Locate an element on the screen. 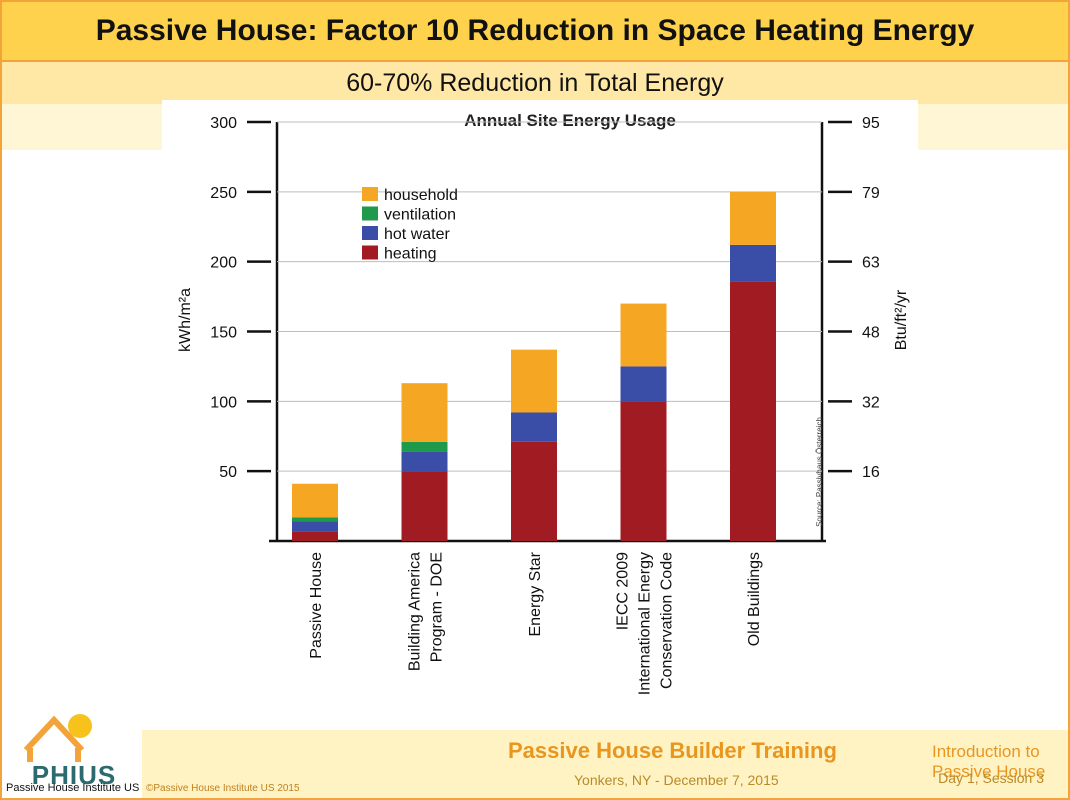  right-axis-label: Btu/ft²/yr is located at coordinates (901, 319).